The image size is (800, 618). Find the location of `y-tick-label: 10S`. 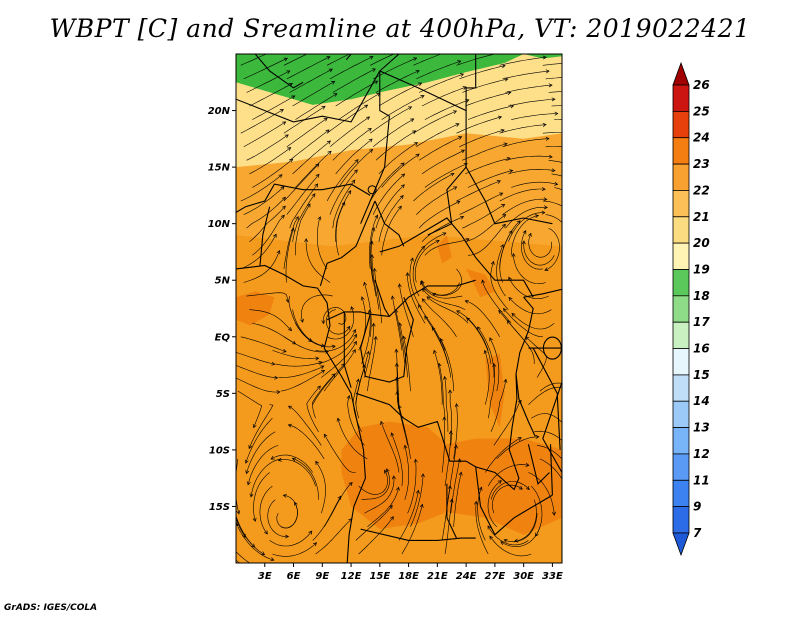

y-tick-label: 10S is located at coordinates (219, 450).